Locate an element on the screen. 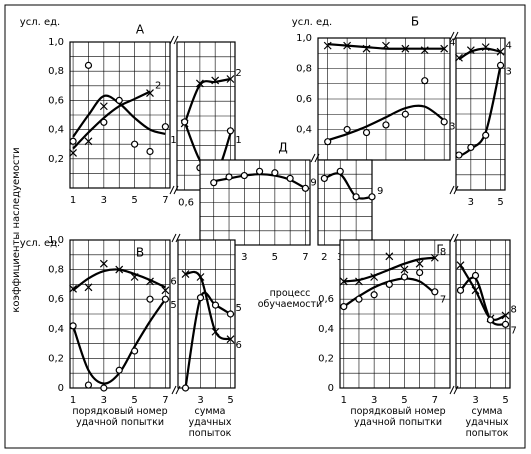 This screenshot has width=531, height=454. x-axis-label: сумма удачных попыток is located at coordinates (487, 422).